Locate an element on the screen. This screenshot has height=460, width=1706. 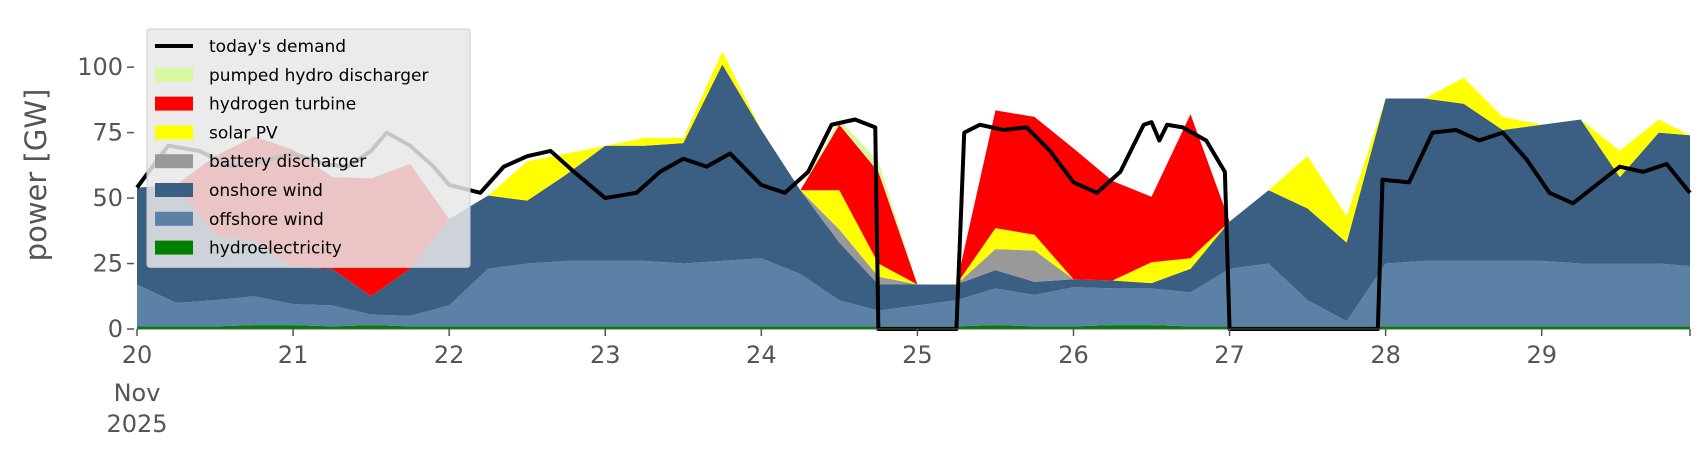
legend-swatch-hydrogen-turbine is located at coordinates (174, 103).